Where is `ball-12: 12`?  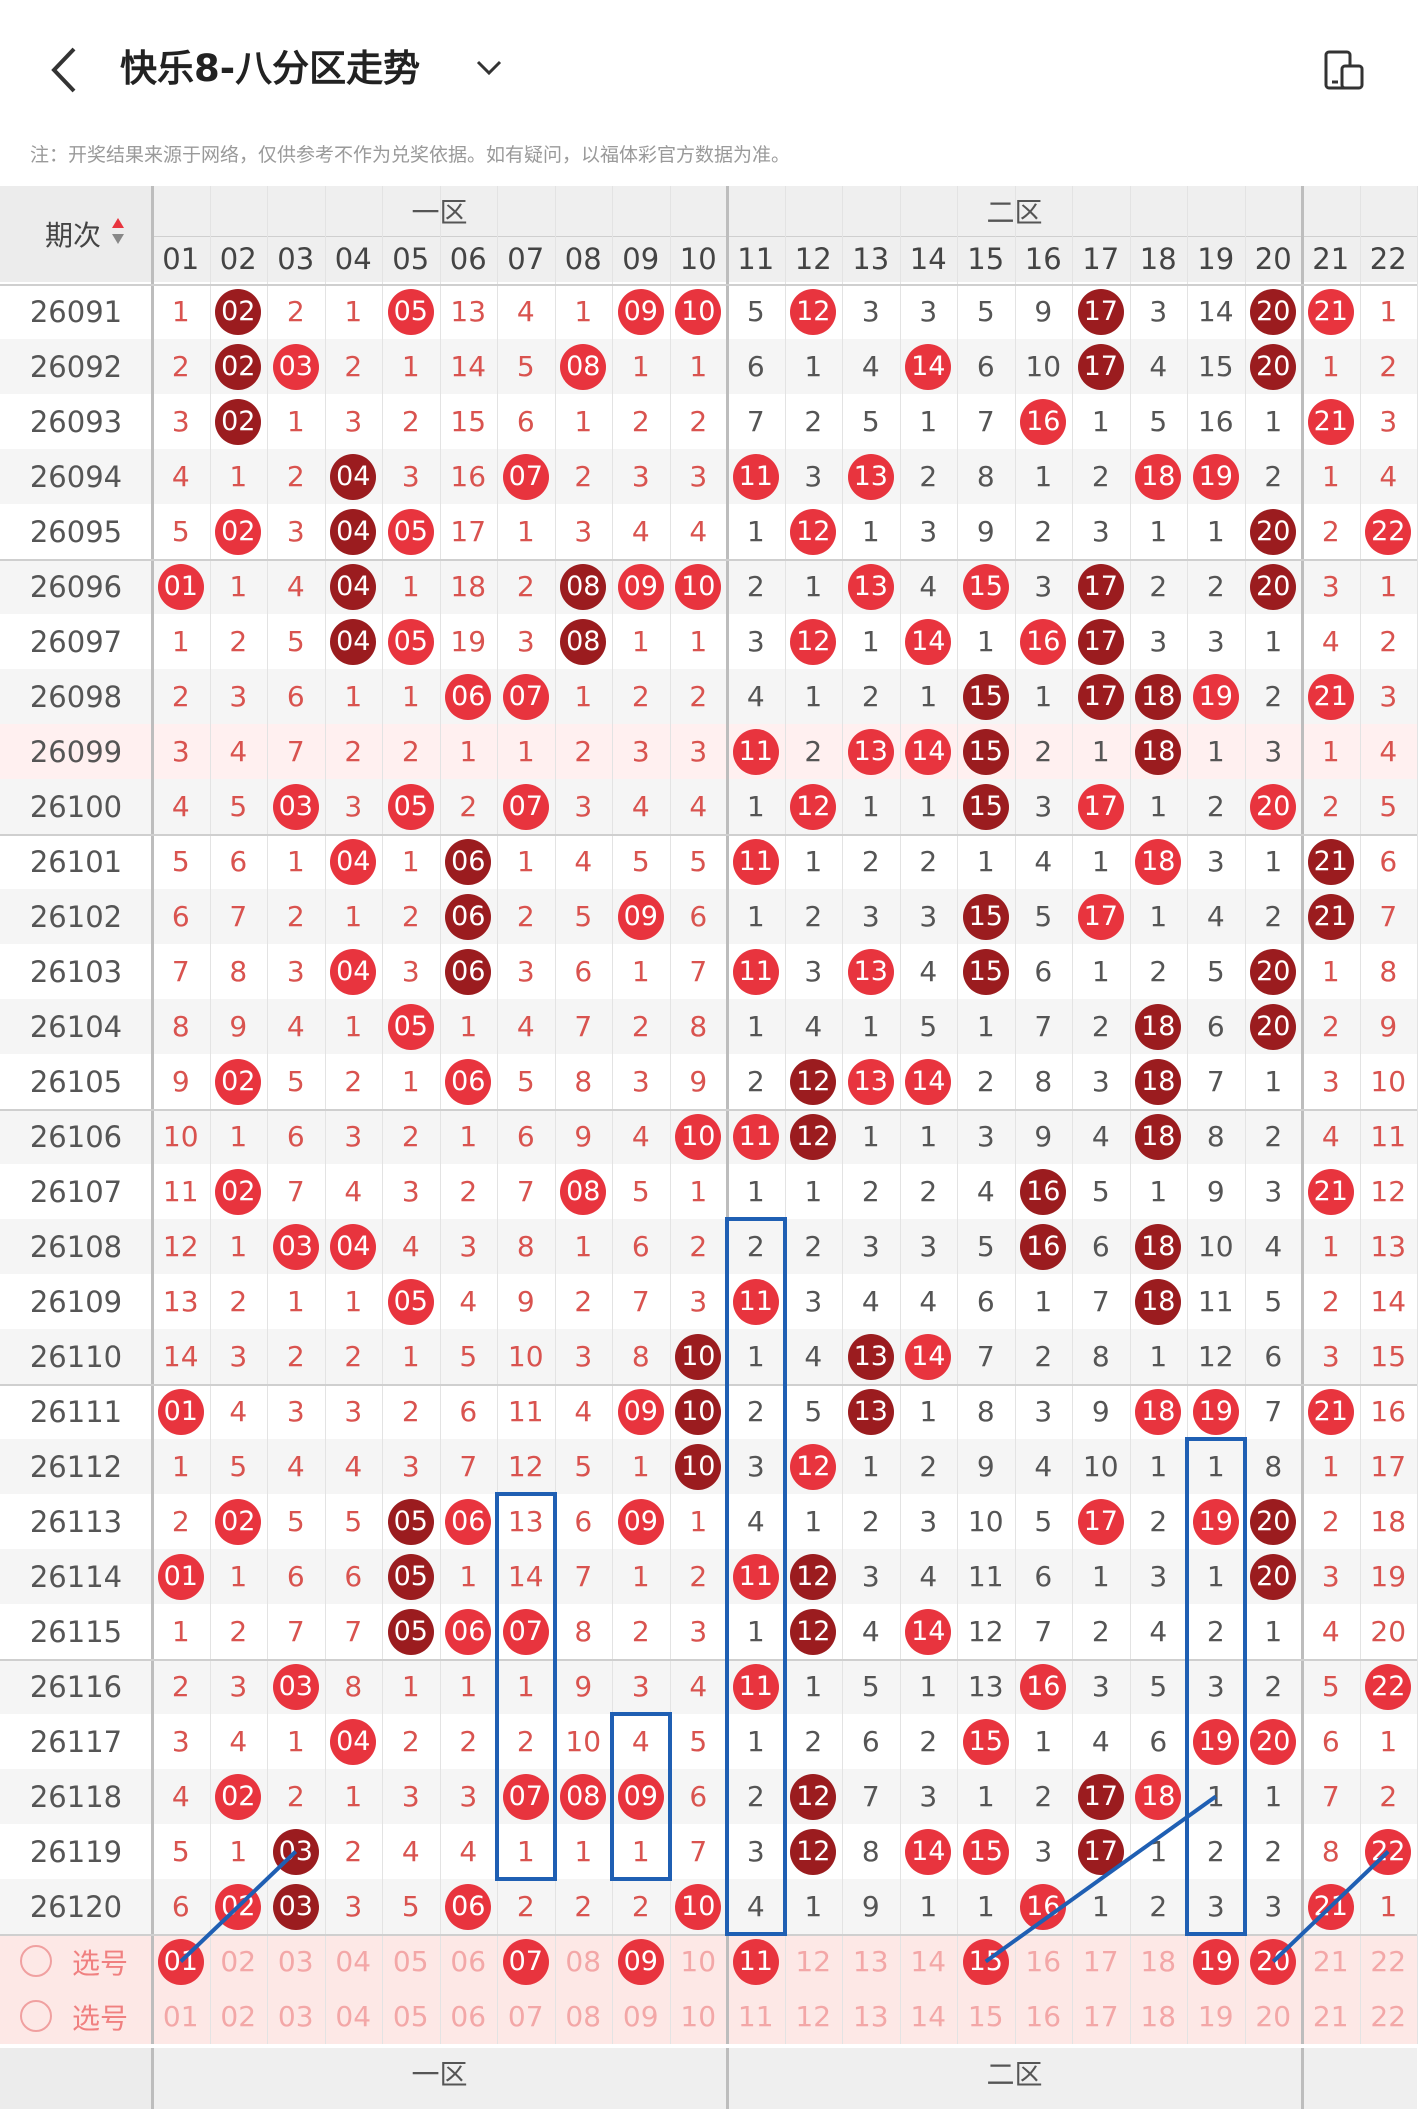
ball-12: 12 is located at coordinates (813, 1136).